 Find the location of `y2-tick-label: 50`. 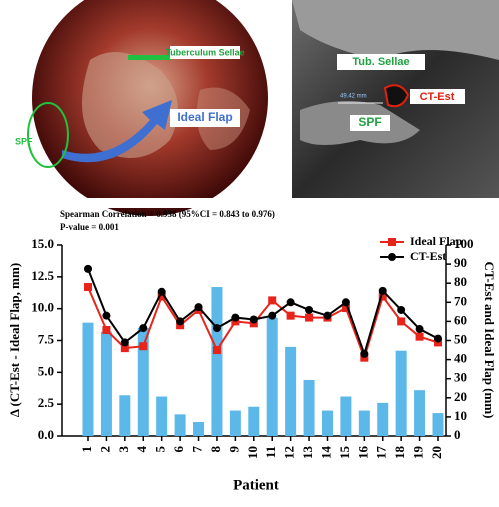

y2-tick-label: 50 is located at coordinates (460, 338).